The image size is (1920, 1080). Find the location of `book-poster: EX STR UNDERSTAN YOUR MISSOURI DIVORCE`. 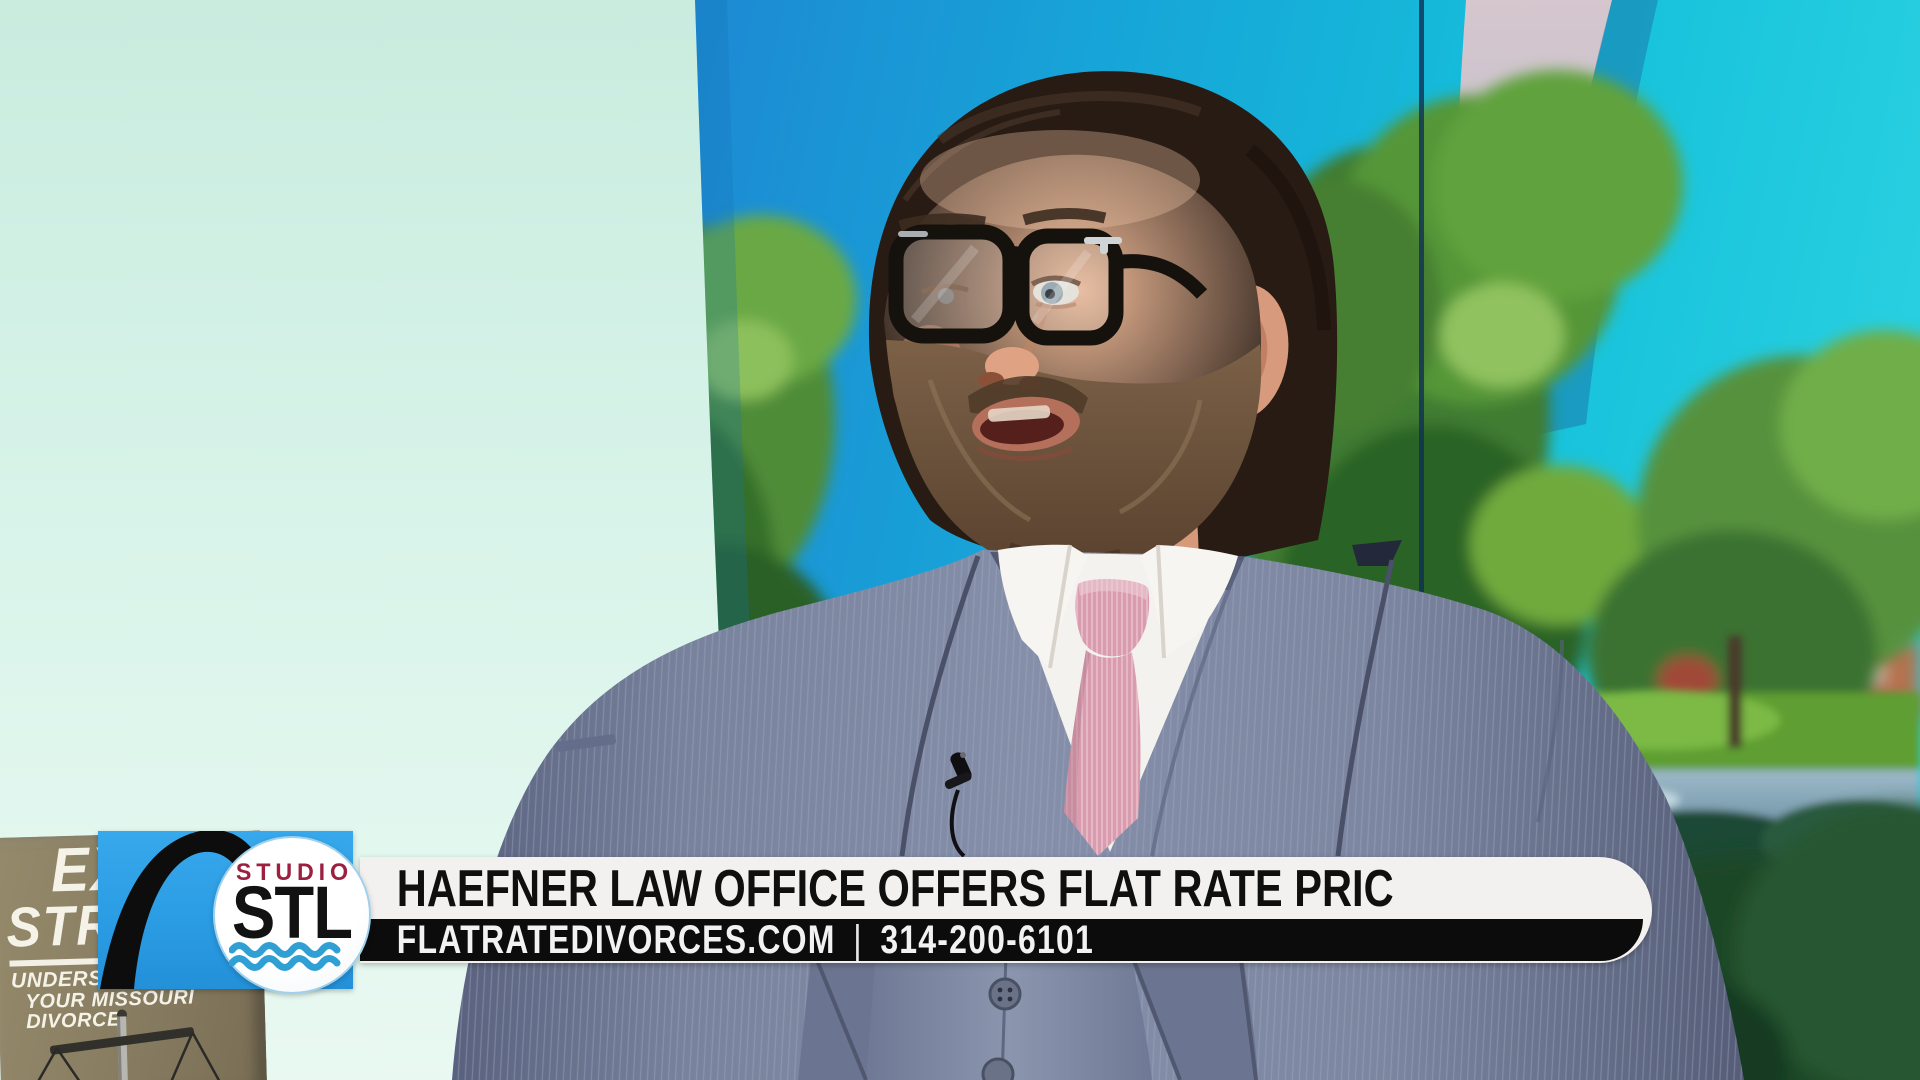

book-poster: EX STR UNDERSTAN YOUR MISSOURI DIVORCE is located at coordinates (134, 955).